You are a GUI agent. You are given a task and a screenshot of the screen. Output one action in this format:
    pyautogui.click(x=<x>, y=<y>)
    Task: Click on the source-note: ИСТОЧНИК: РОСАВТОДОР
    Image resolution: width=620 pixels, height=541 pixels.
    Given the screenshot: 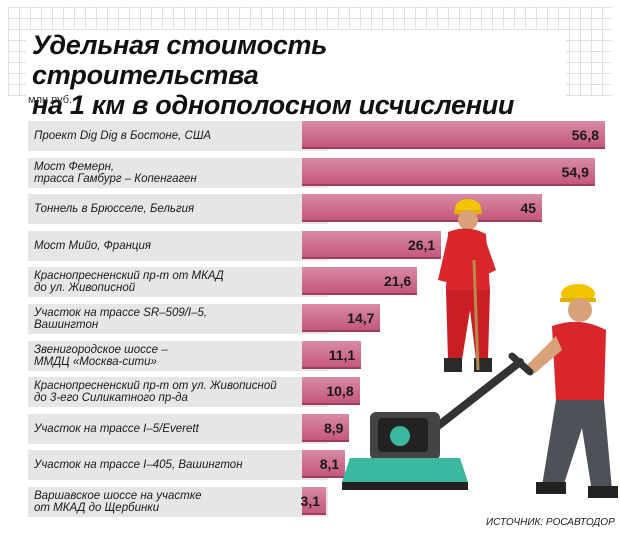 What is the action you would take?
    pyautogui.click(x=550, y=522)
    